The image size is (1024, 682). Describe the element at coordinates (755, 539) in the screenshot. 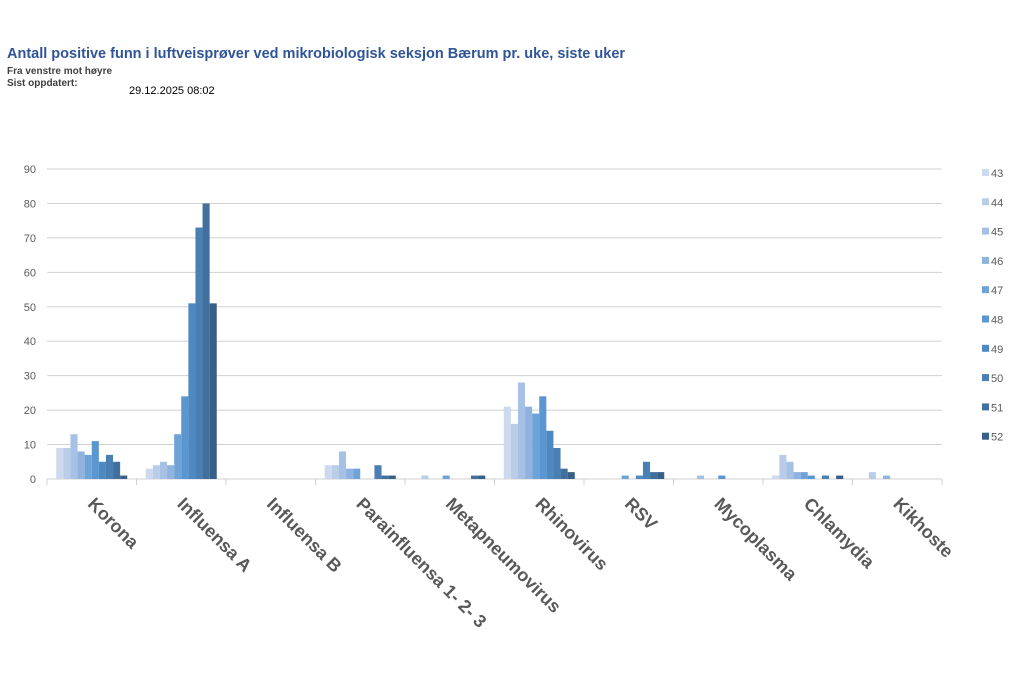

I see `x-category-label: Mycoplasma` at that location.